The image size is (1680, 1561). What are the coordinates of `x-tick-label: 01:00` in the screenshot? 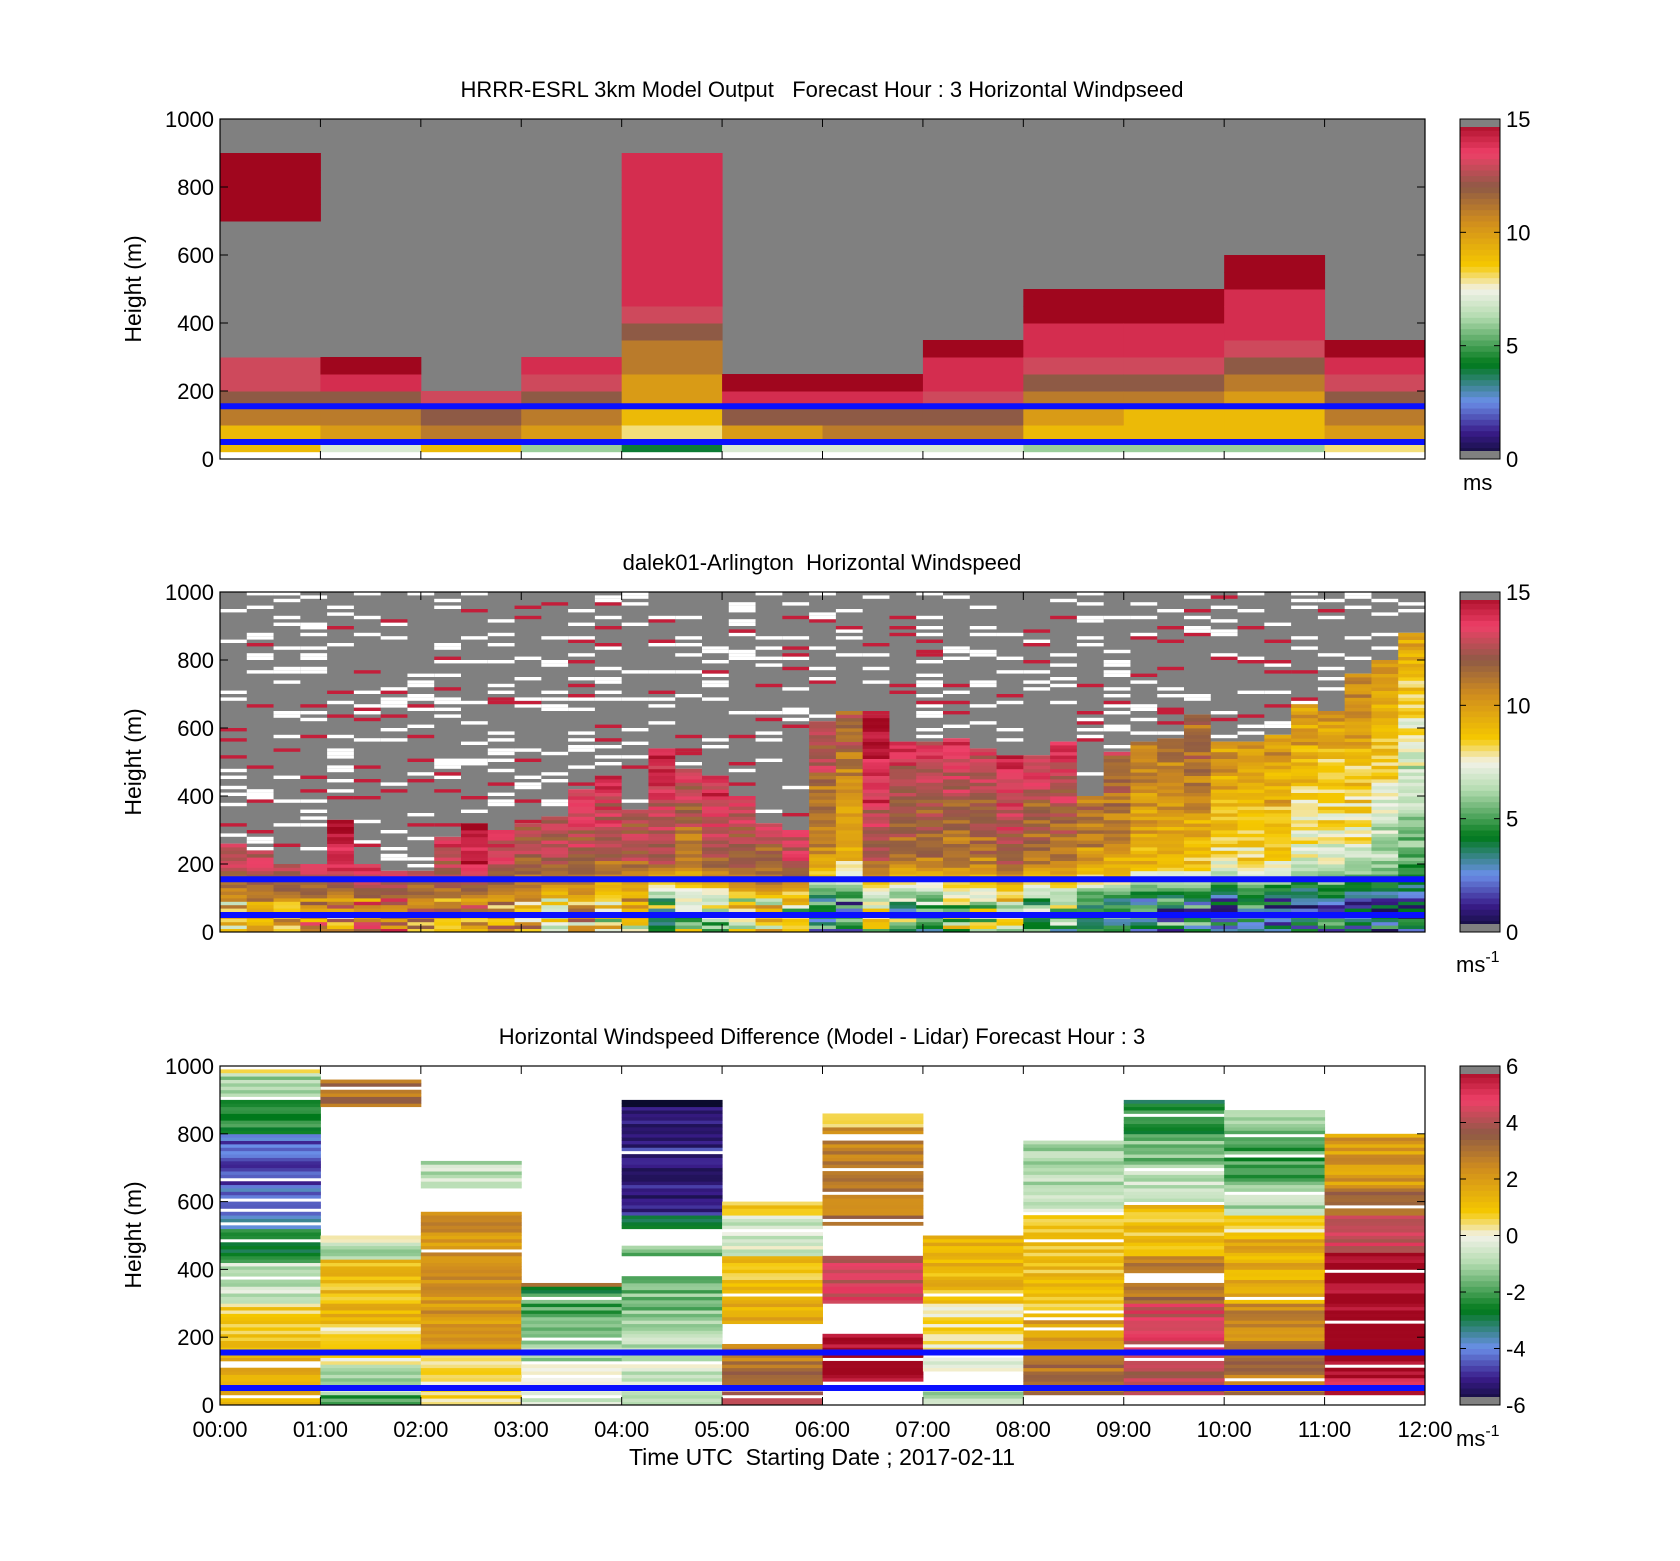 It's located at (320, 1429).